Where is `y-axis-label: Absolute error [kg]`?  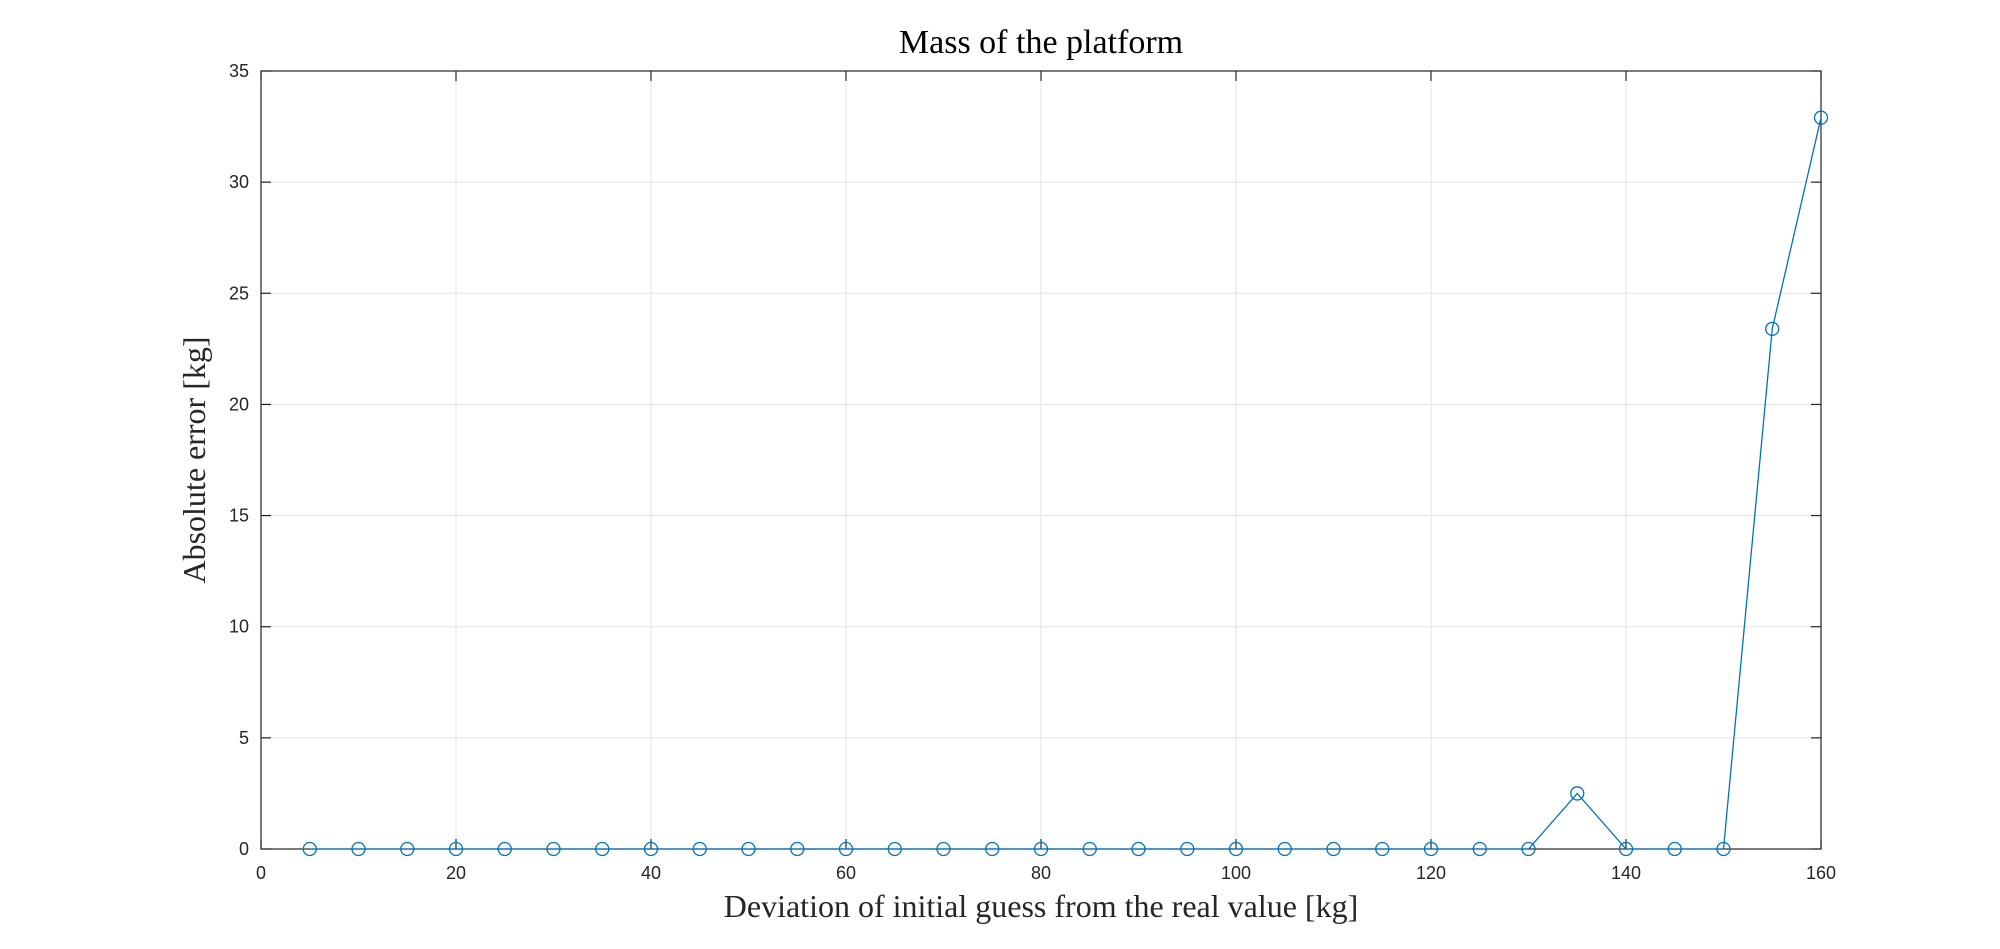 y-axis-label: Absolute error [kg] is located at coordinates (194, 459).